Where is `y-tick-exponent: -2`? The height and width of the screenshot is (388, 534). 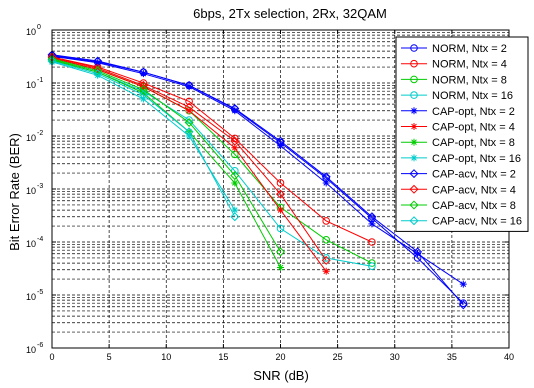
y-tick-exponent: -2 is located at coordinates (40, 133).